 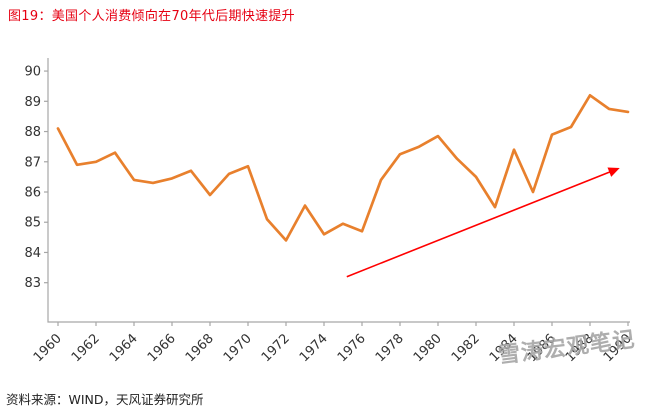 What do you see at coordinates (390, 348) in the screenshot?
I see `x-axis-label: 1978` at bounding box center [390, 348].